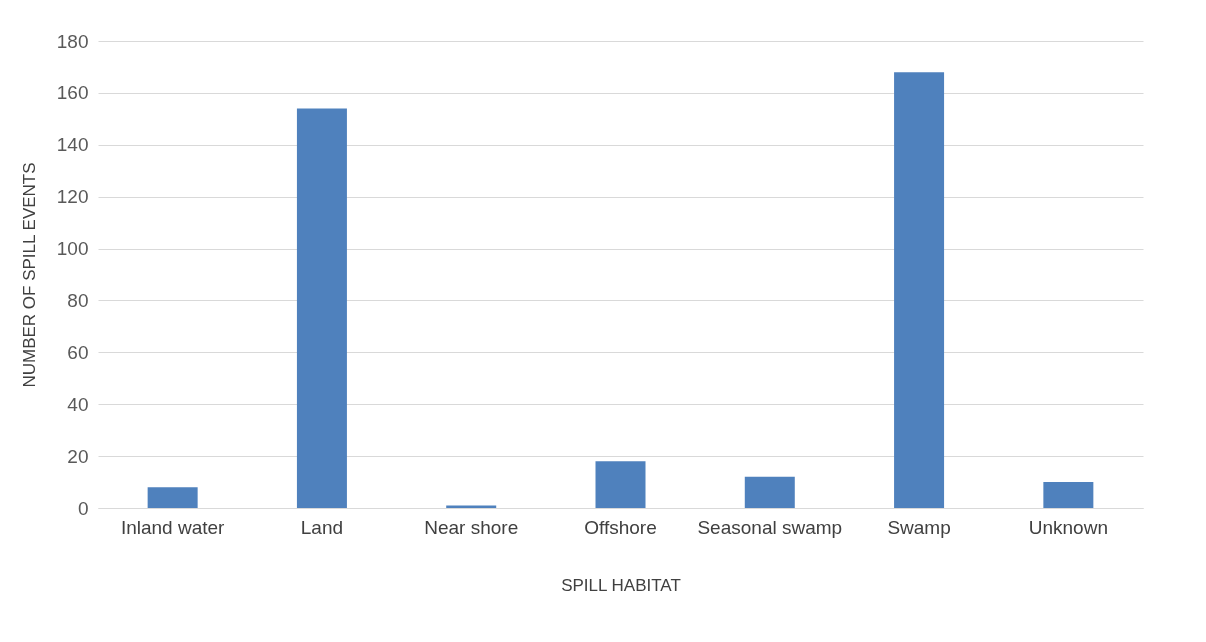 The image size is (1206, 642). I want to click on x-tick-label: Land, so click(322, 527).